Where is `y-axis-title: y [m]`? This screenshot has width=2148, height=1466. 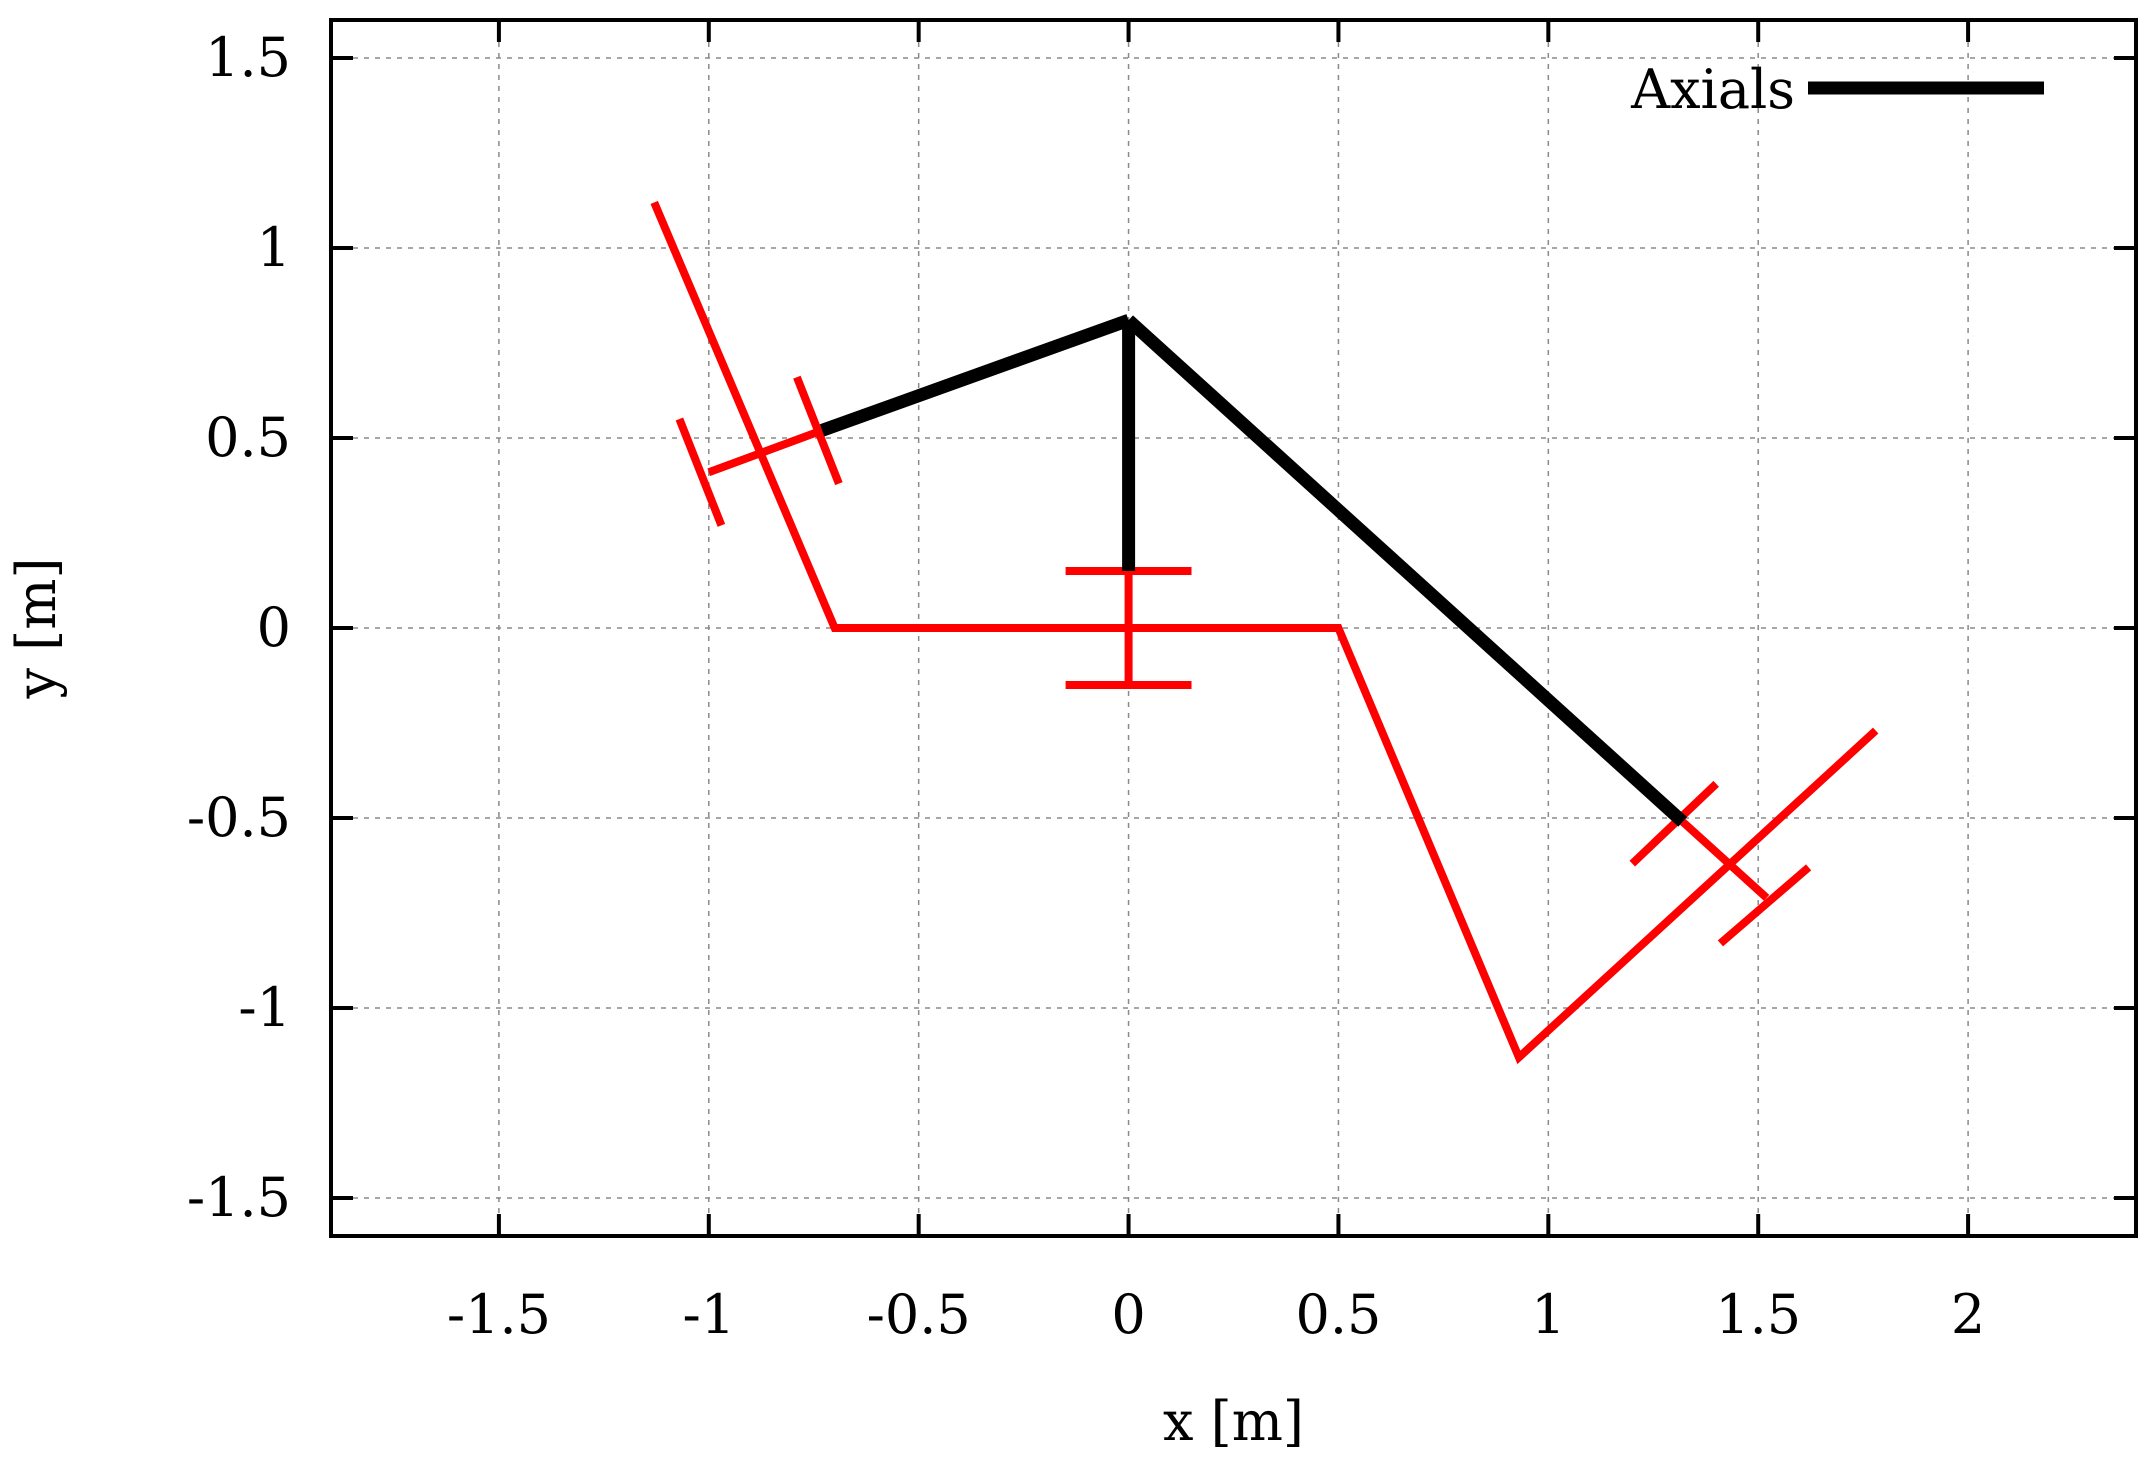
y-axis-title: y [m] is located at coordinates (36, 628).